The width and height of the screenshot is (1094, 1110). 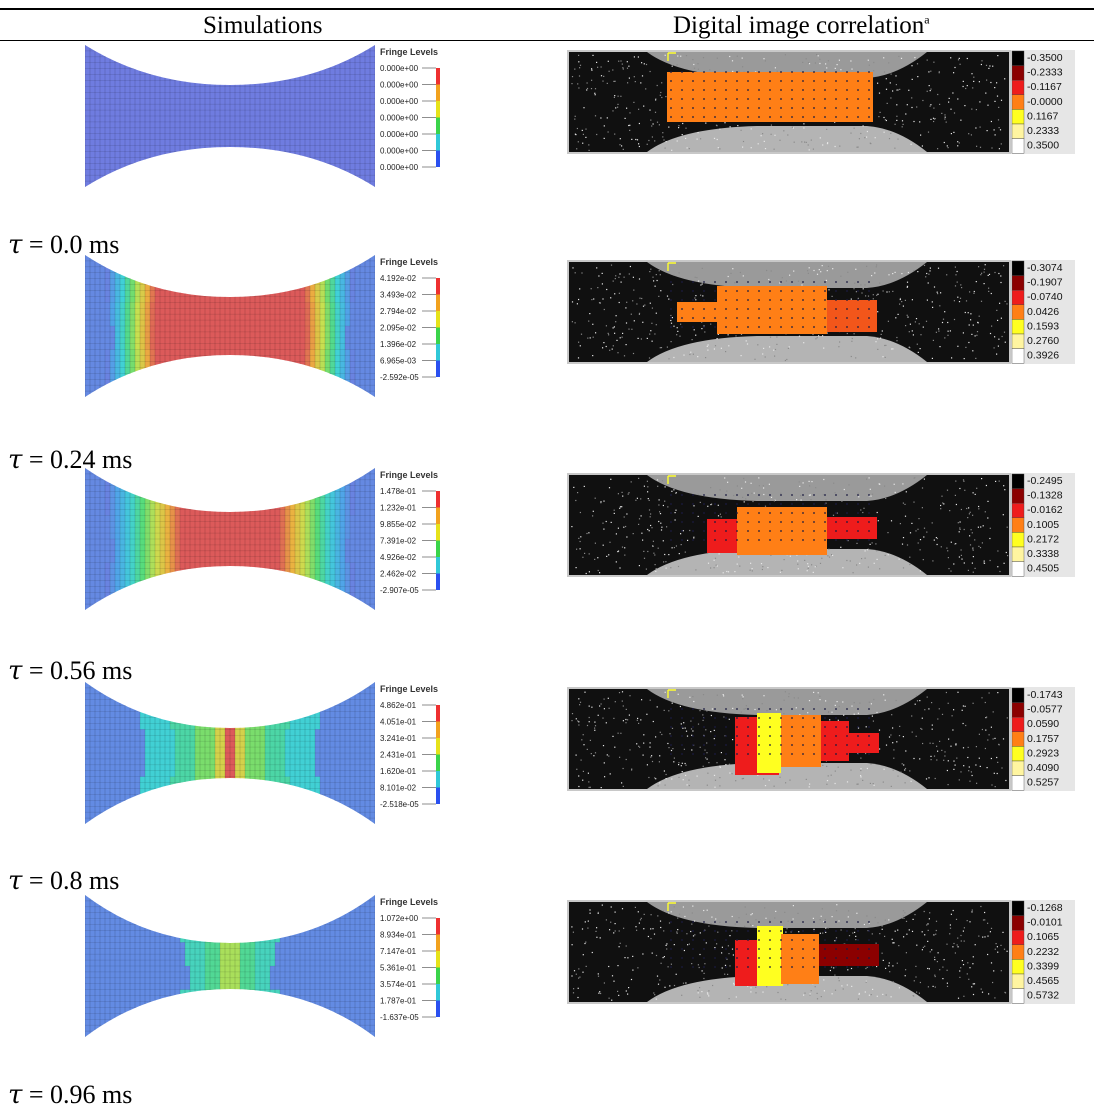 I want to click on dic-level-label: 0.4565, so click(x=1043, y=981).